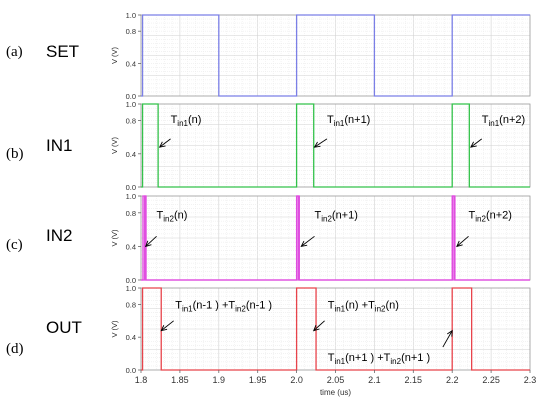 Image resolution: width=550 pixels, height=418 pixels. Describe the element at coordinates (503, 121) in the screenshot. I see `annotation-label: Tin1(n+2)` at that location.